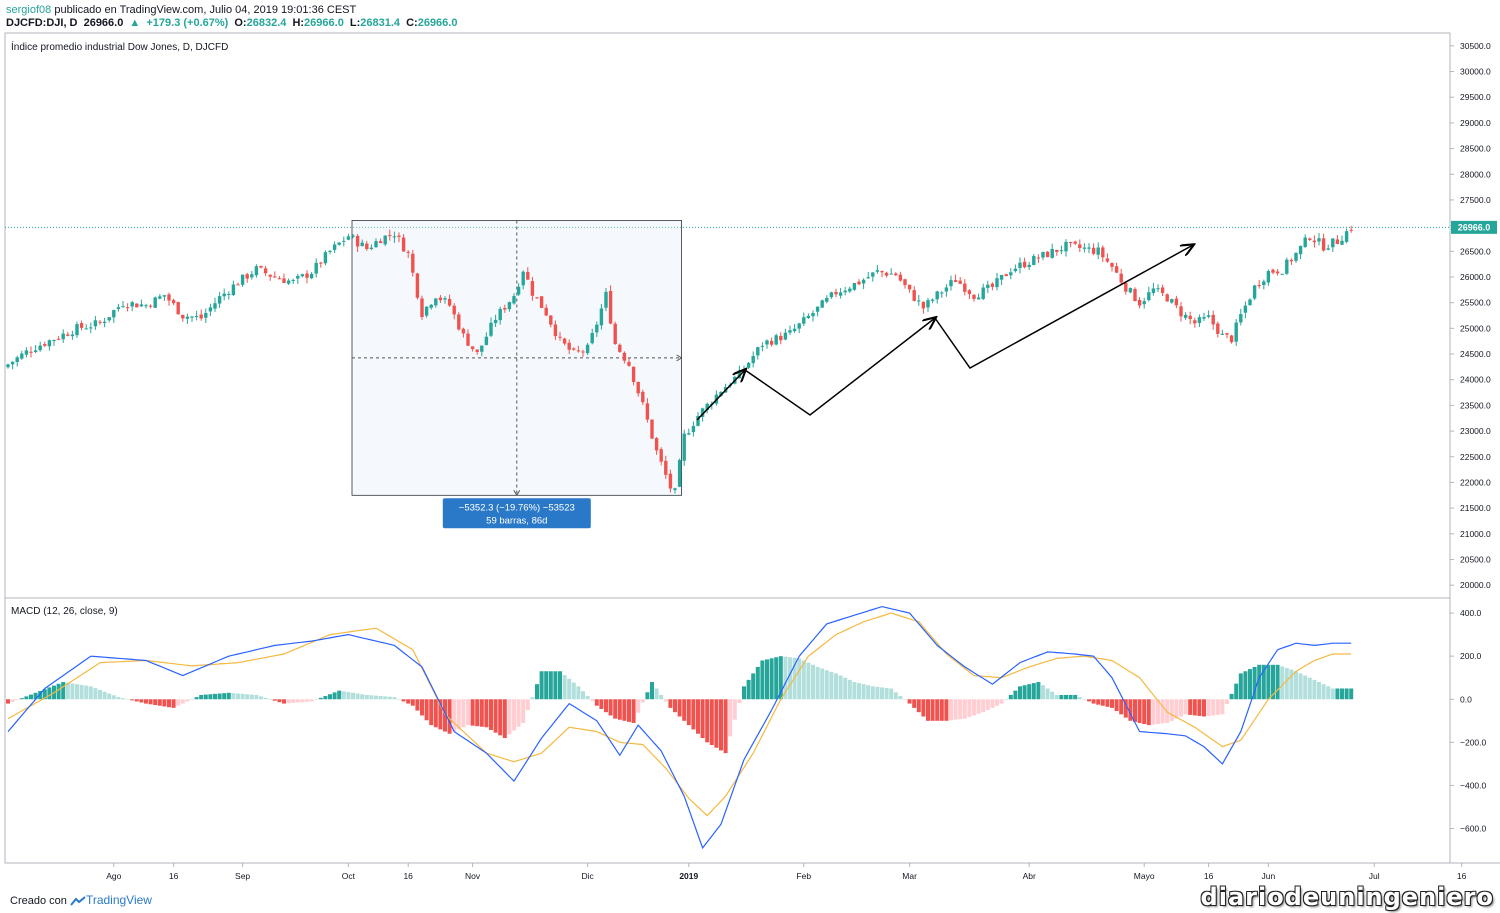 This screenshot has width=1500, height=913. I want to click on macd-pane-title: MACD (12, 26, close, 9), so click(64, 611).